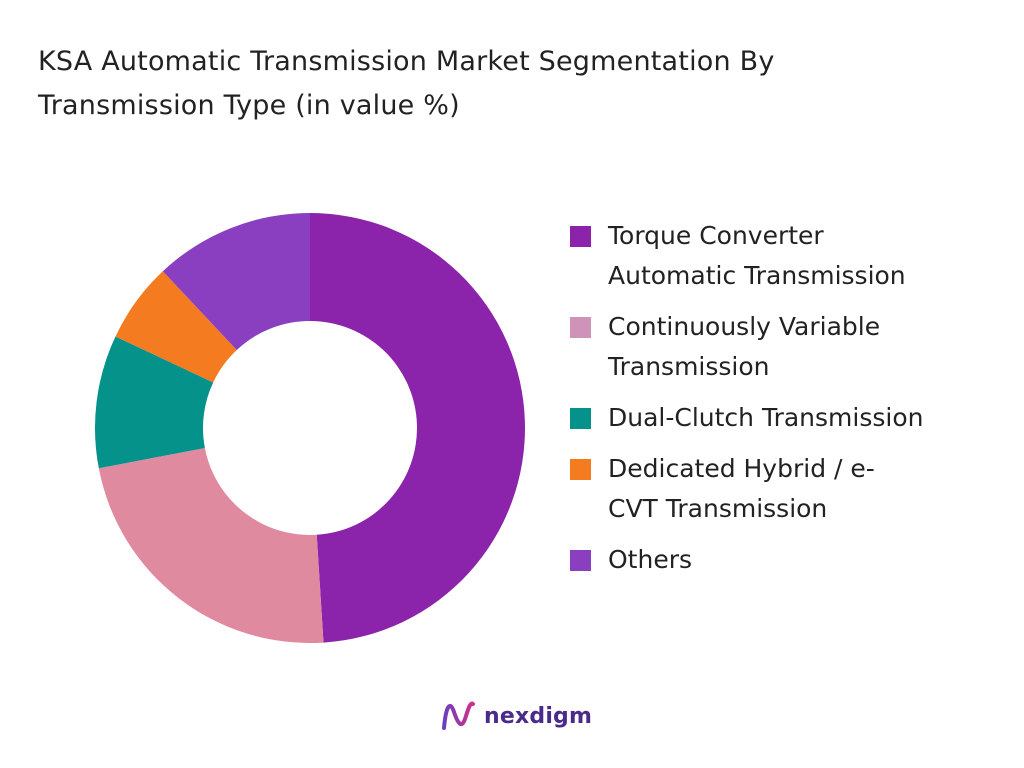  Describe the element at coordinates (790, 489) in the screenshot. I see `legend-item-dedicated-hybrid: Dedicated Hybrid / e- CVT Transmission` at that location.